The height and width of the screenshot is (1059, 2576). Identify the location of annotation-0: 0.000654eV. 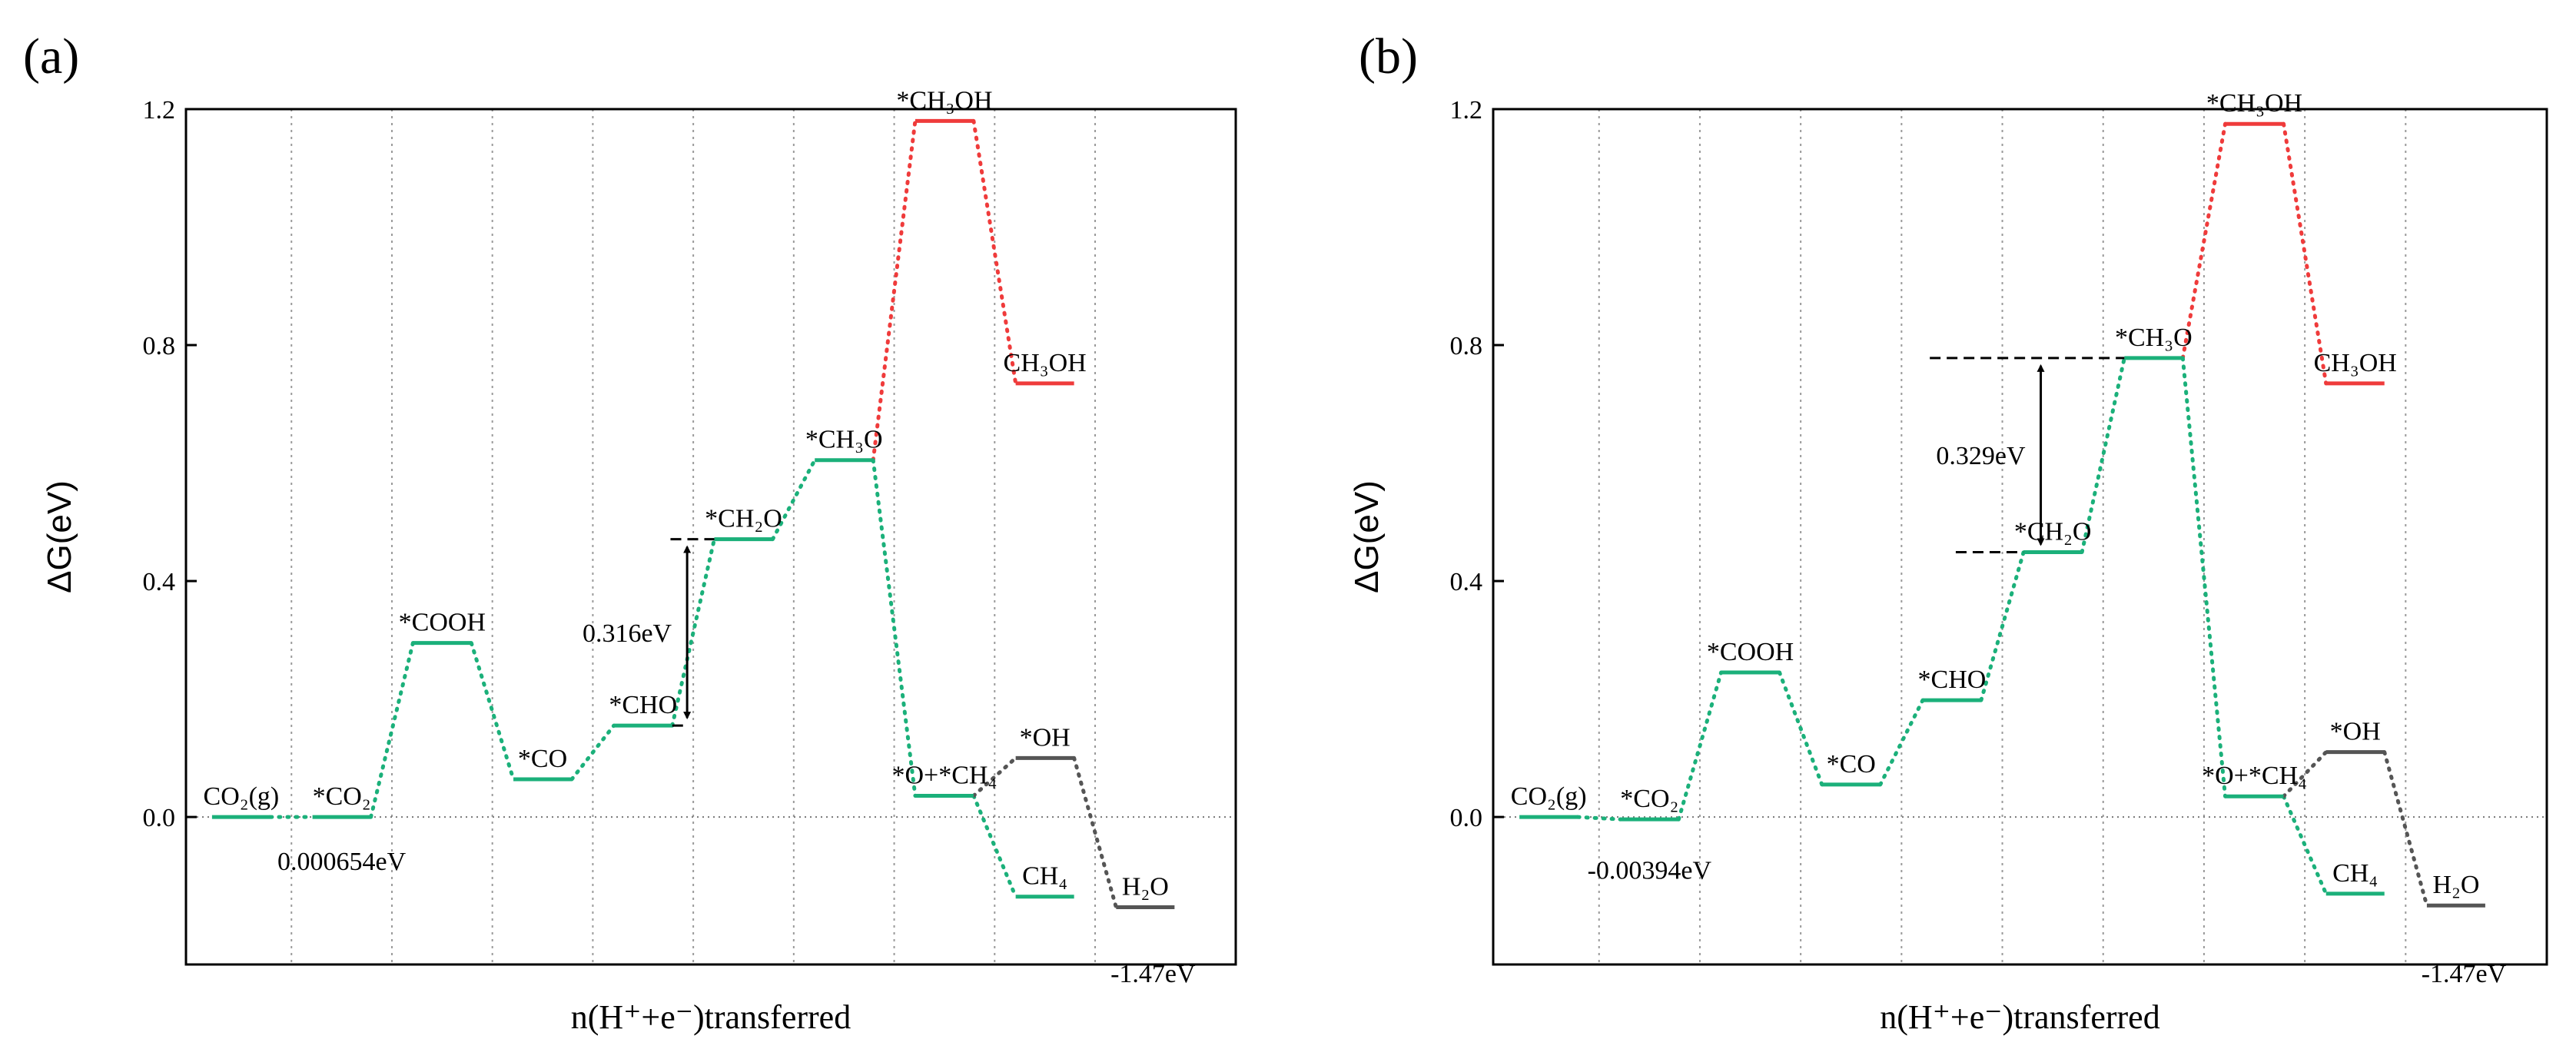
(342, 862).